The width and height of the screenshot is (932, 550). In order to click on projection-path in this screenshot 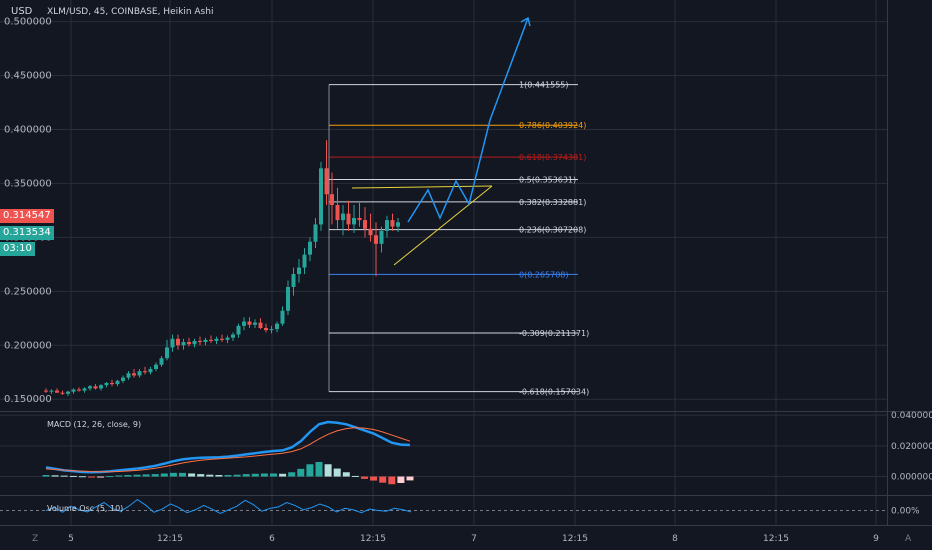, I will do `click(468, 120)`.